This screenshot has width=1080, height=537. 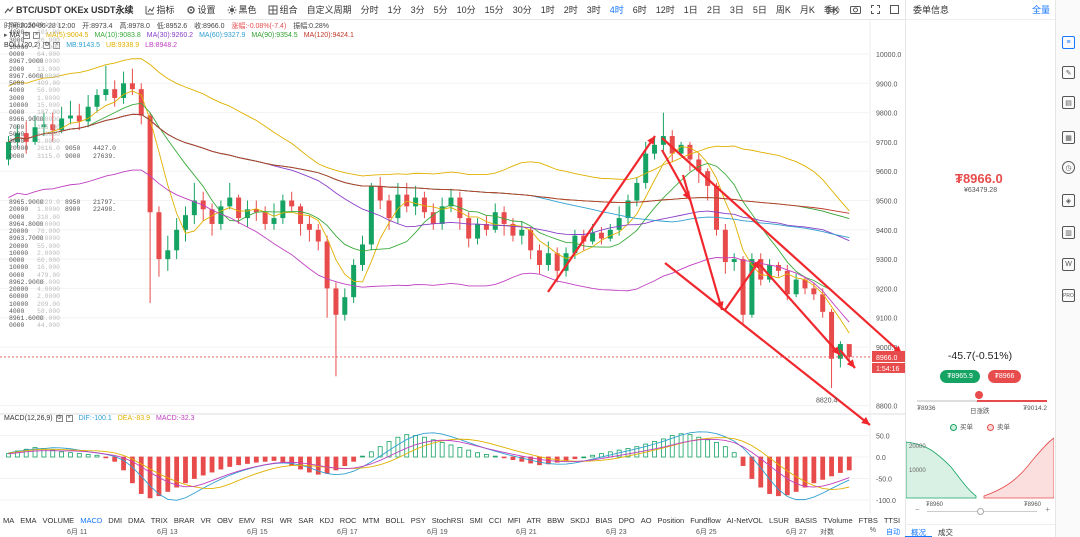 What do you see at coordinates (894, 10) in the screenshot?
I see `window-icon` at bounding box center [894, 10].